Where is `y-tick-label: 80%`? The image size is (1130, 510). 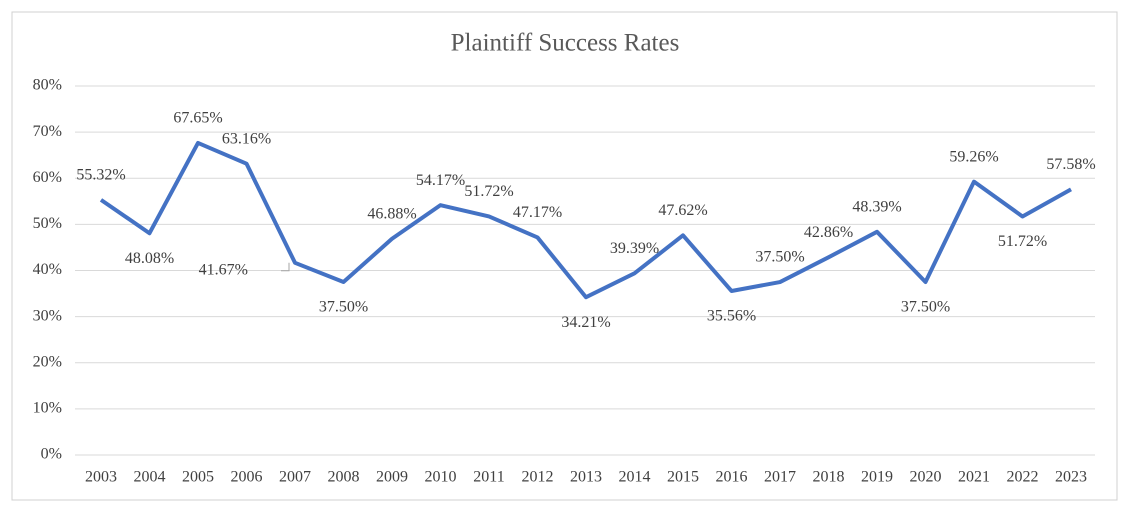
y-tick-label: 80% is located at coordinates (47, 85).